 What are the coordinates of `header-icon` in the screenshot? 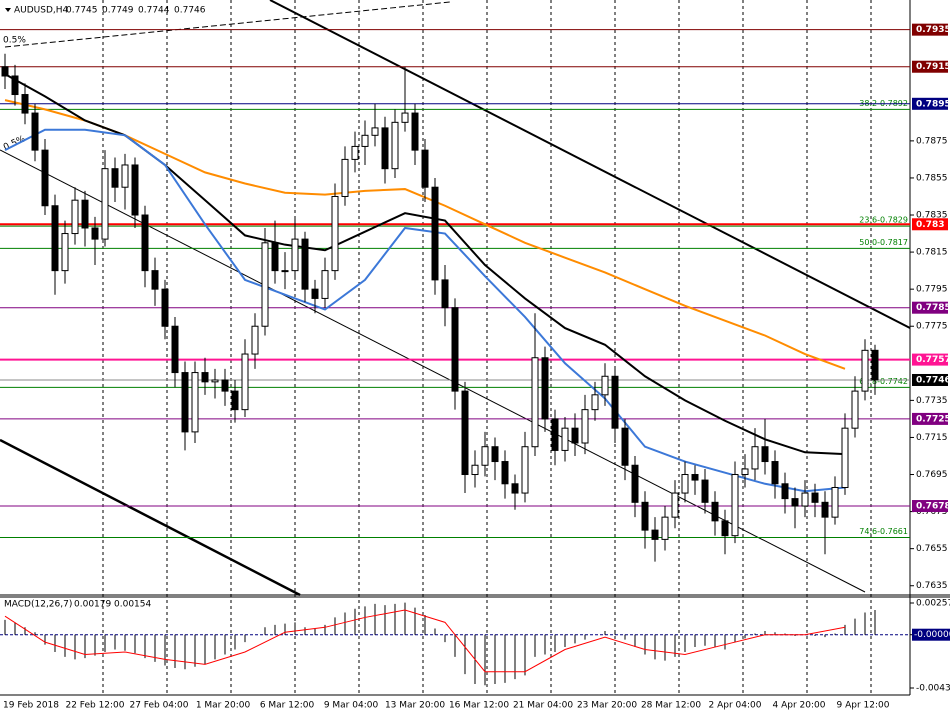 It's located at (8, 10).